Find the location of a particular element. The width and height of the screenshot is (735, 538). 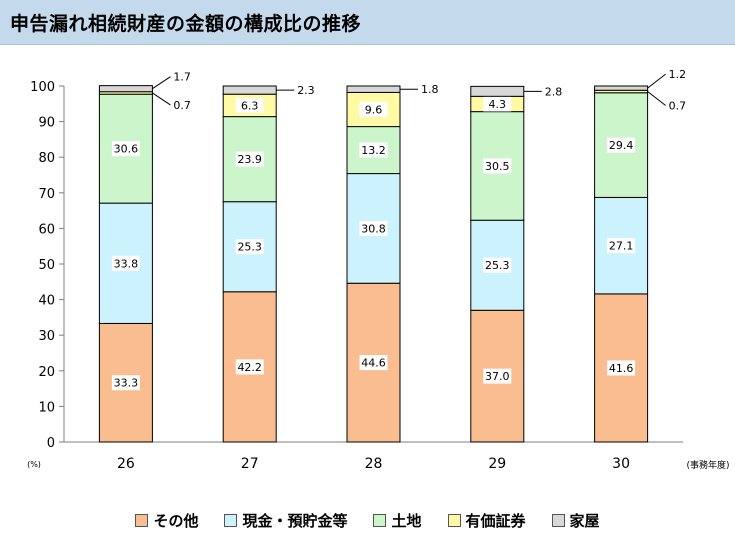

legend-item-other: その他 is located at coordinates (166, 520).